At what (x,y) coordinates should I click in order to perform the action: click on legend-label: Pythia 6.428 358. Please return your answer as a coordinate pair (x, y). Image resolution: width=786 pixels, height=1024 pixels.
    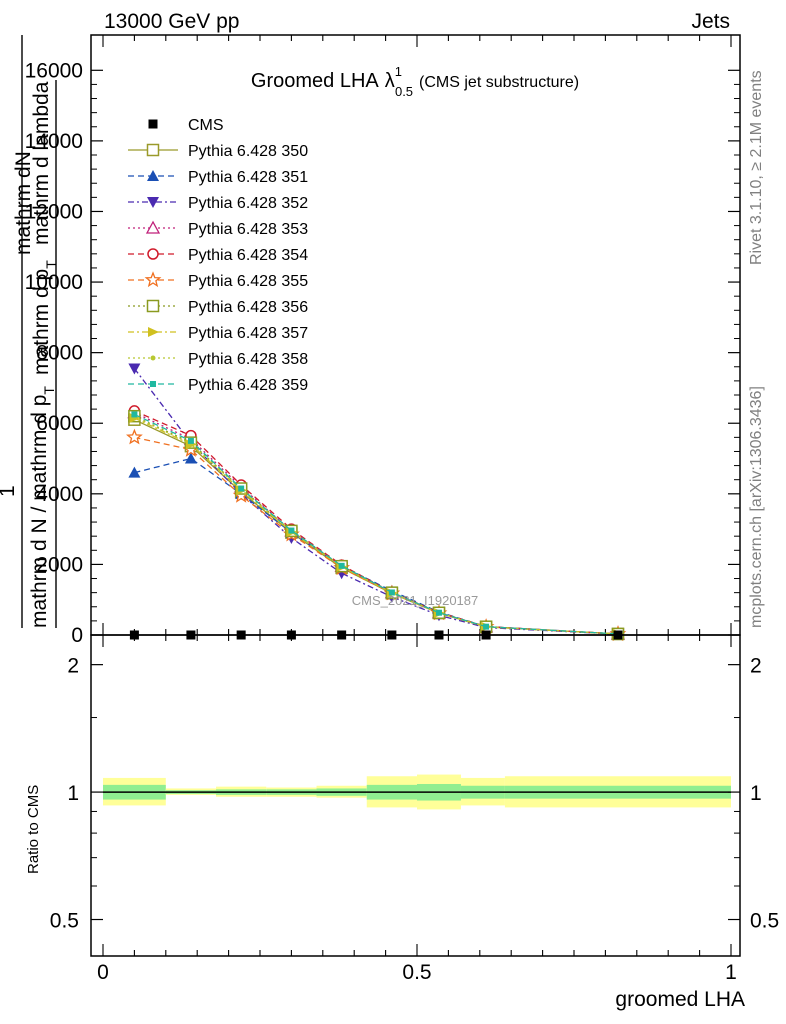
    Looking at the image, I should click on (248, 359).